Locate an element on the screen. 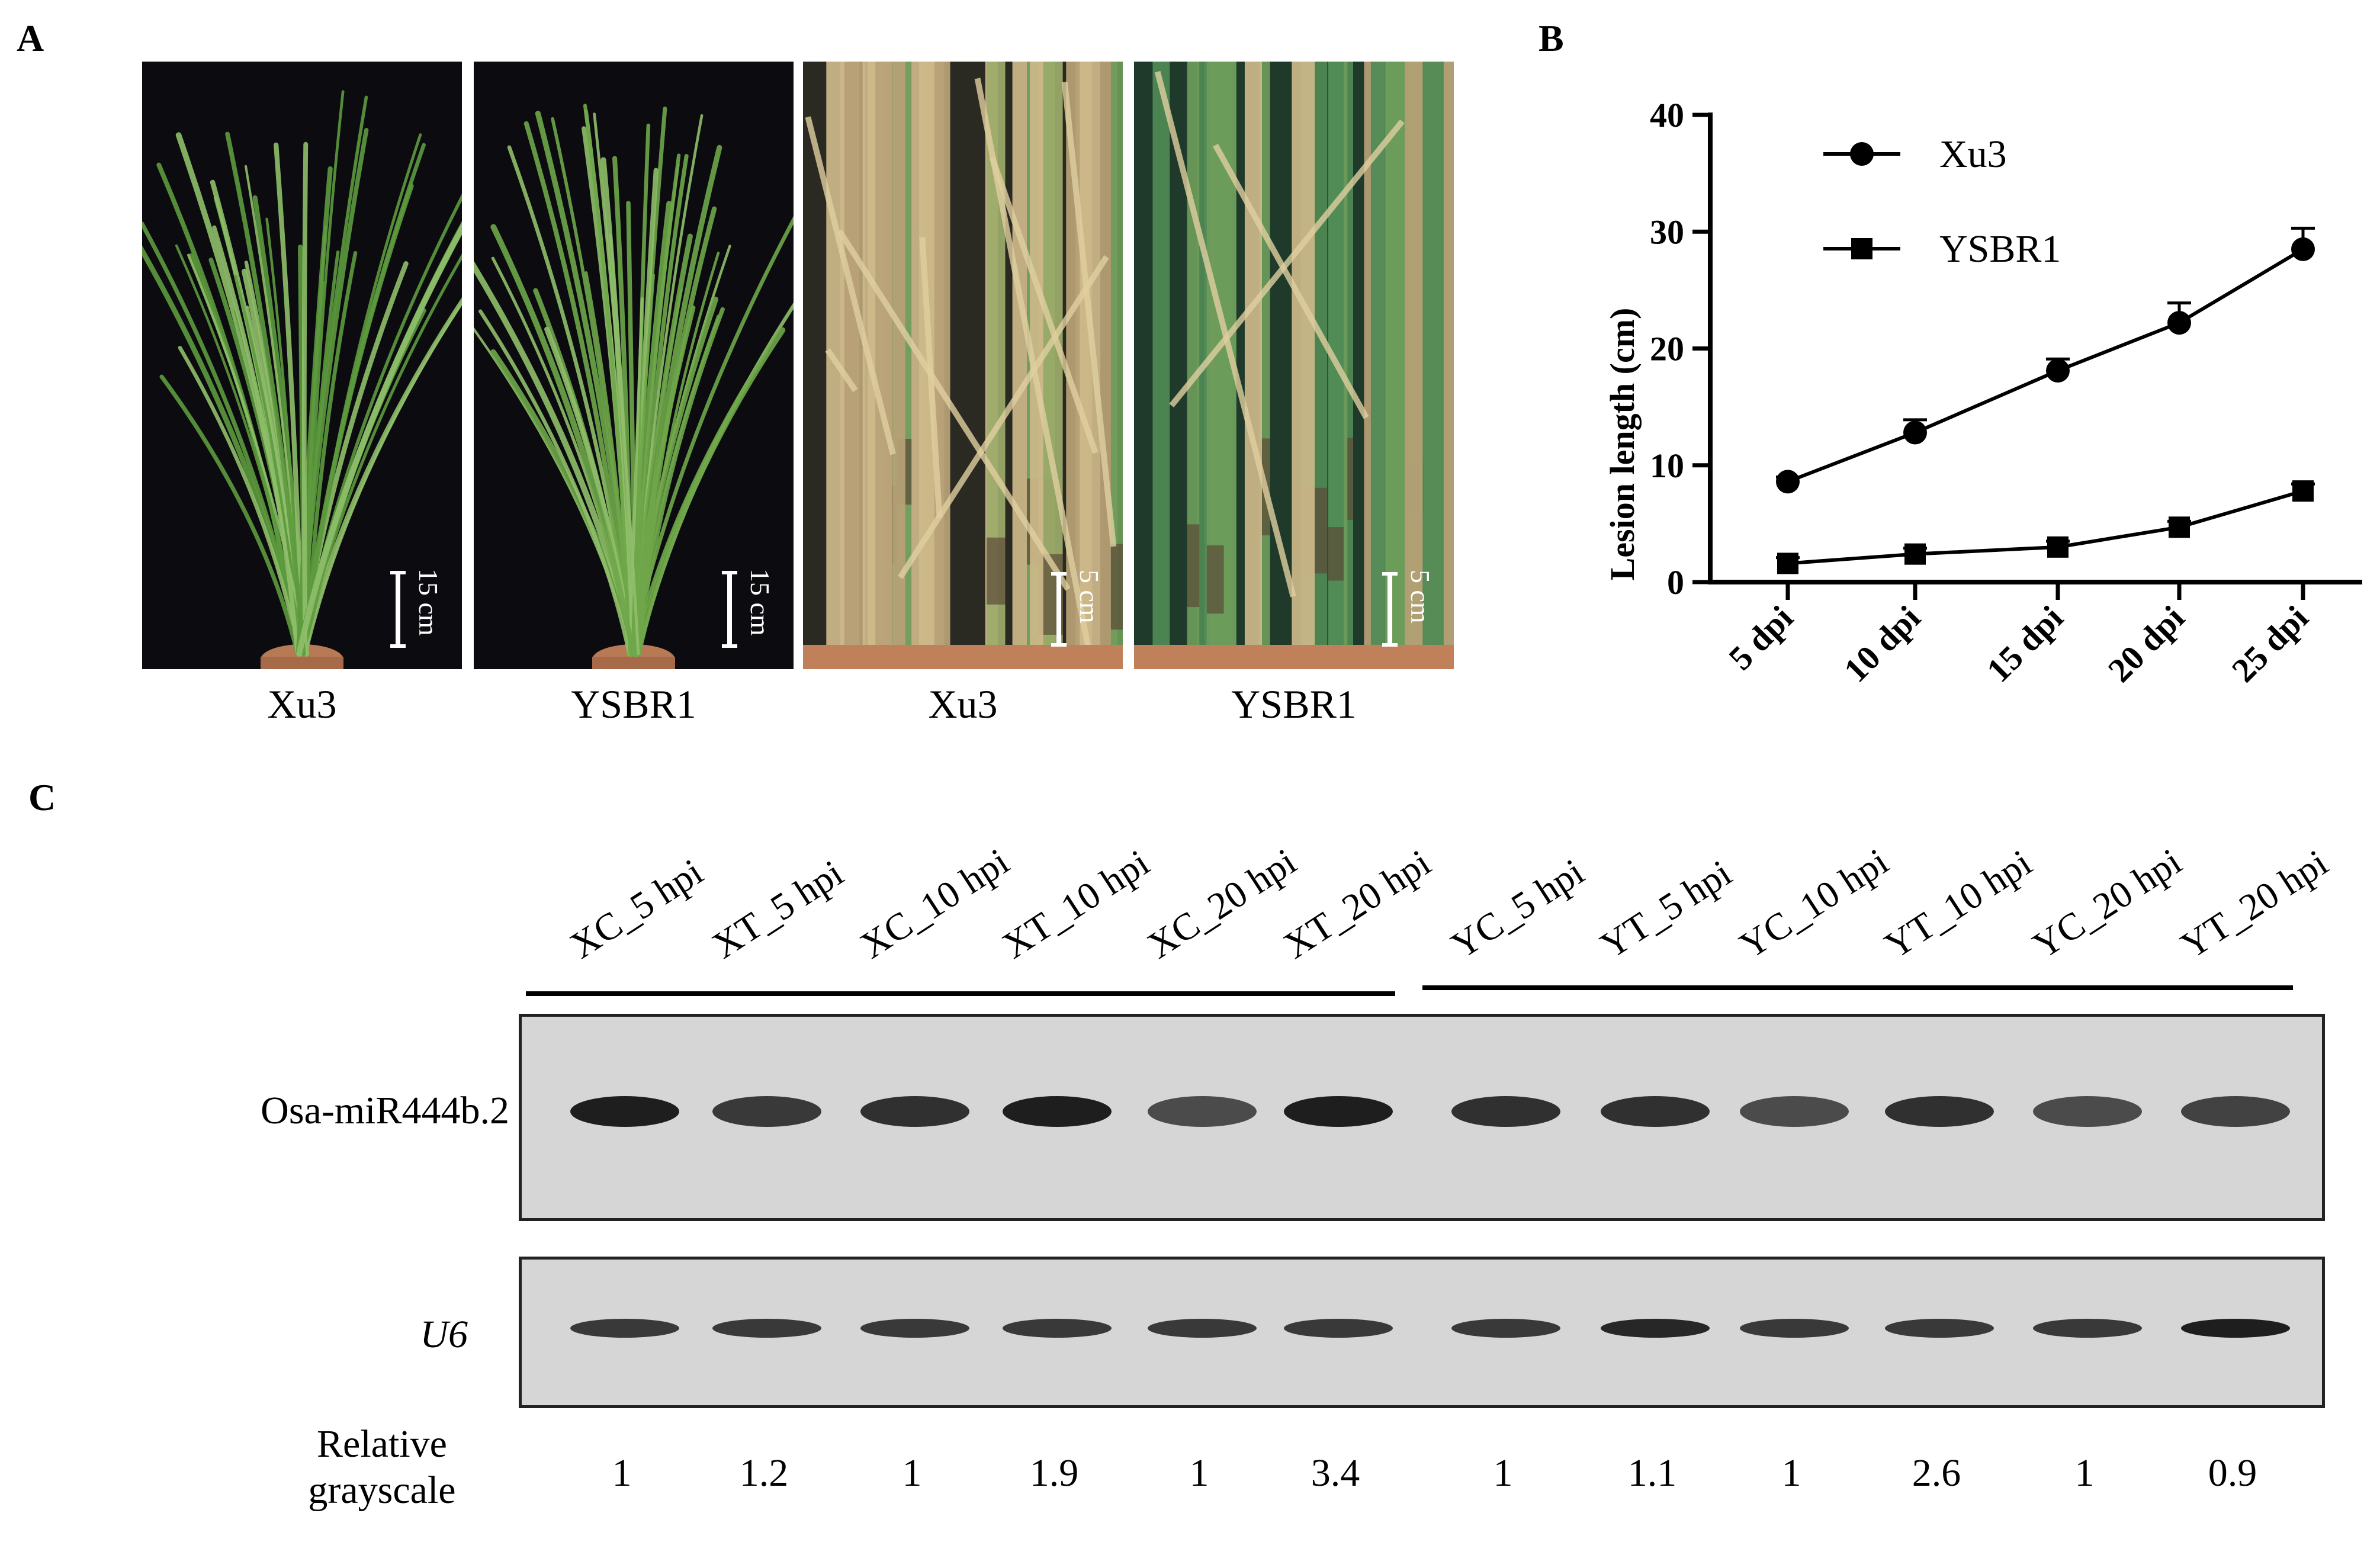 This screenshot has height=1542, width=2380. grayscale-label-line-1: Relative is located at coordinates (382, 1444).